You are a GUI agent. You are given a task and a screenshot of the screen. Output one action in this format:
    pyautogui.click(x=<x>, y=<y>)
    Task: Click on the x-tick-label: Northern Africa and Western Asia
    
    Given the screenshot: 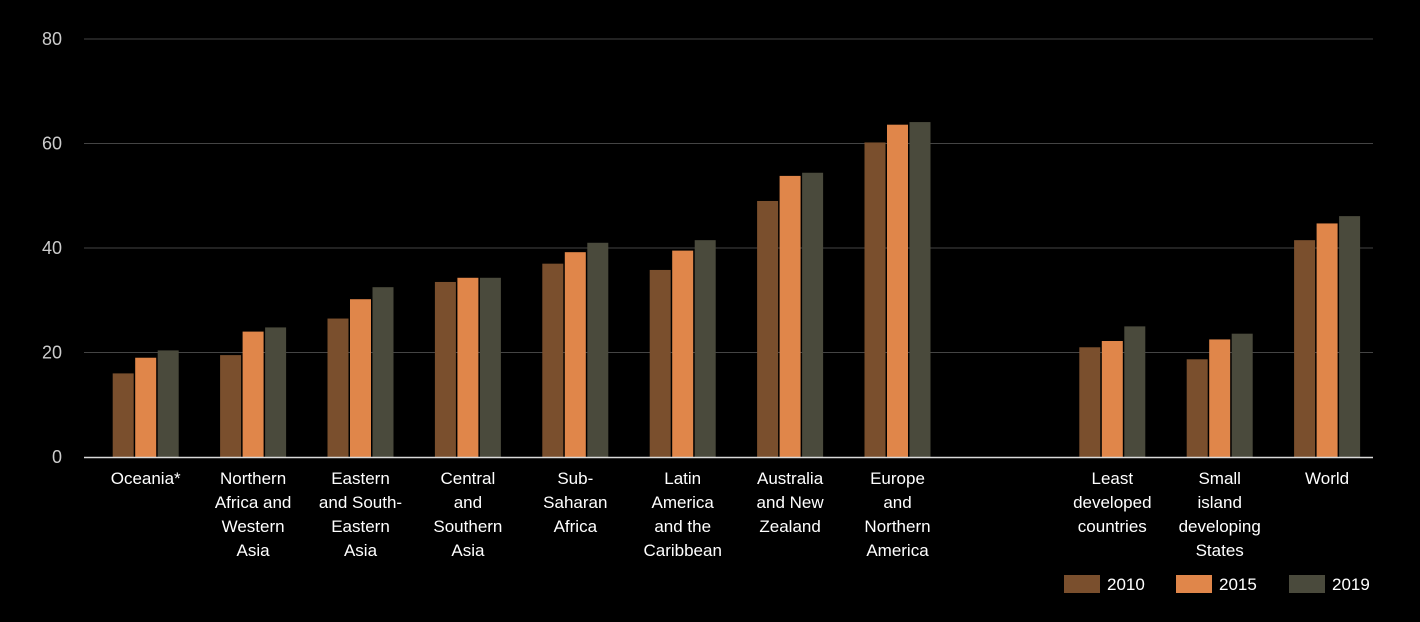 What is the action you would take?
    pyautogui.click(x=253, y=514)
    